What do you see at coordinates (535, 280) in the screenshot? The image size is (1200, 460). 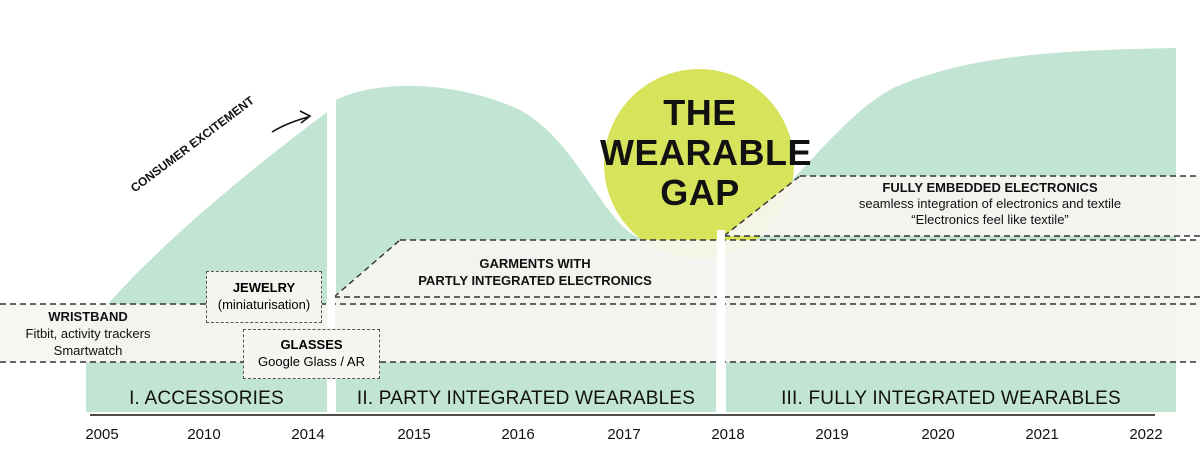 I see `garments-line2: PARTLY INTEGRATED ELECTRONICS` at bounding box center [535, 280].